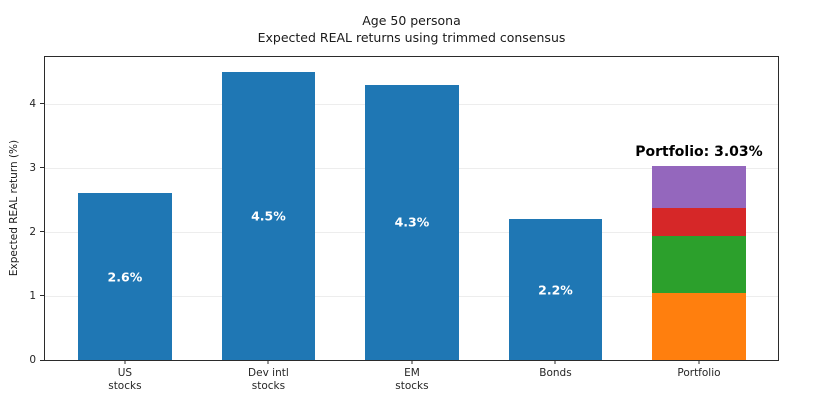 The width and height of the screenshot is (813, 408). What do you see at coordinates (412, 362) in the screenshot?
I see `x-tick-mark-em-stocks` at bounding box center [412, 362].